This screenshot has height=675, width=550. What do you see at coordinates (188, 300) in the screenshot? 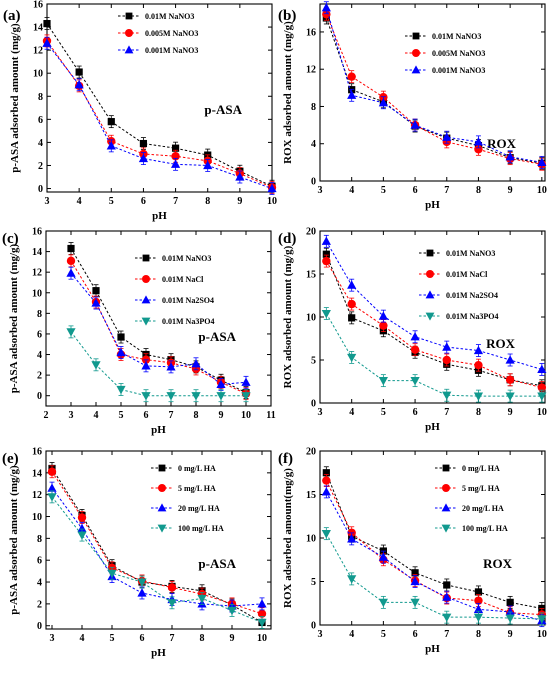
I see `legend-label: 0.01M Na2SO4` at bounding box center [188, 300].